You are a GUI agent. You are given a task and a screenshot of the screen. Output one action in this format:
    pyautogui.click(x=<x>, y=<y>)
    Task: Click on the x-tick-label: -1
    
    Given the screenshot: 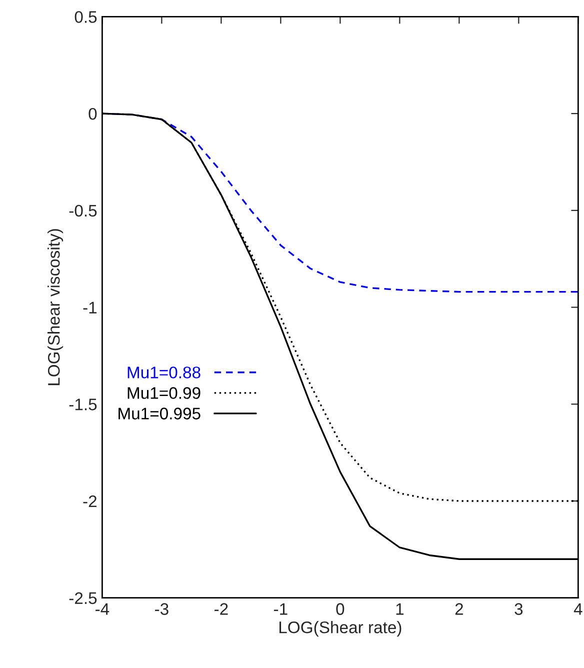 What is the action you would take?
    pyautogui.click(x=281, y=609)
    